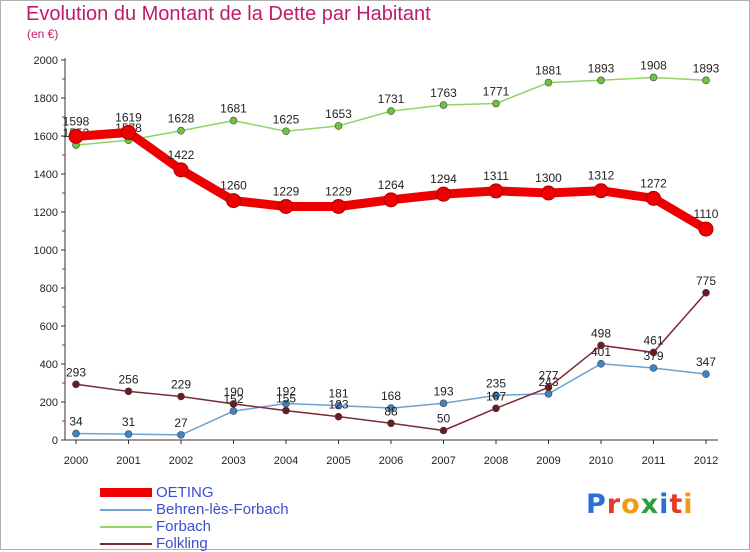  Describe the element at coordinates (548, 461) in the screenshot. I see `x-tick-label: 2009` at that location.